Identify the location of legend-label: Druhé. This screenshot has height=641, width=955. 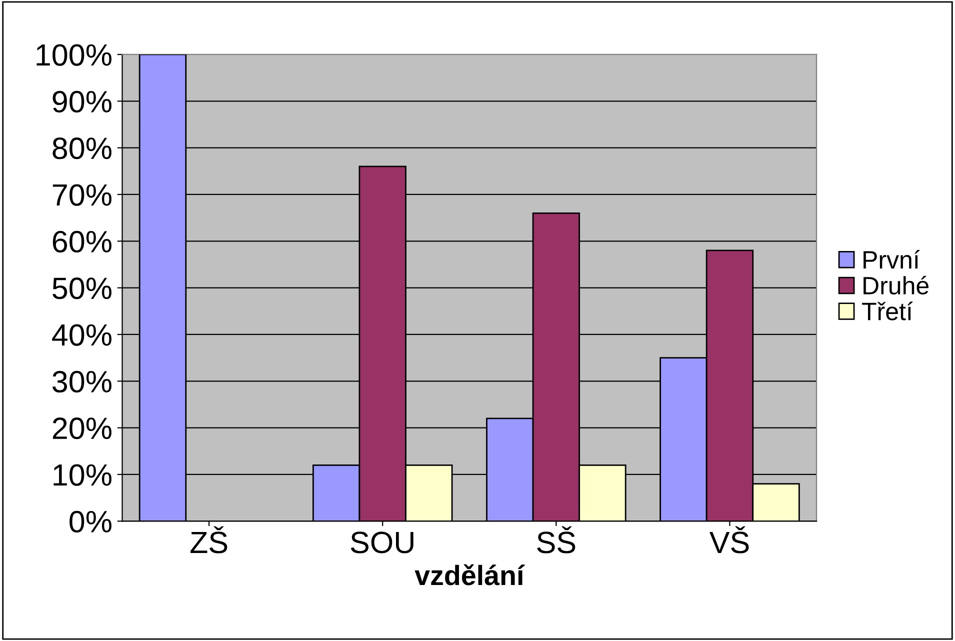
(896, 285).